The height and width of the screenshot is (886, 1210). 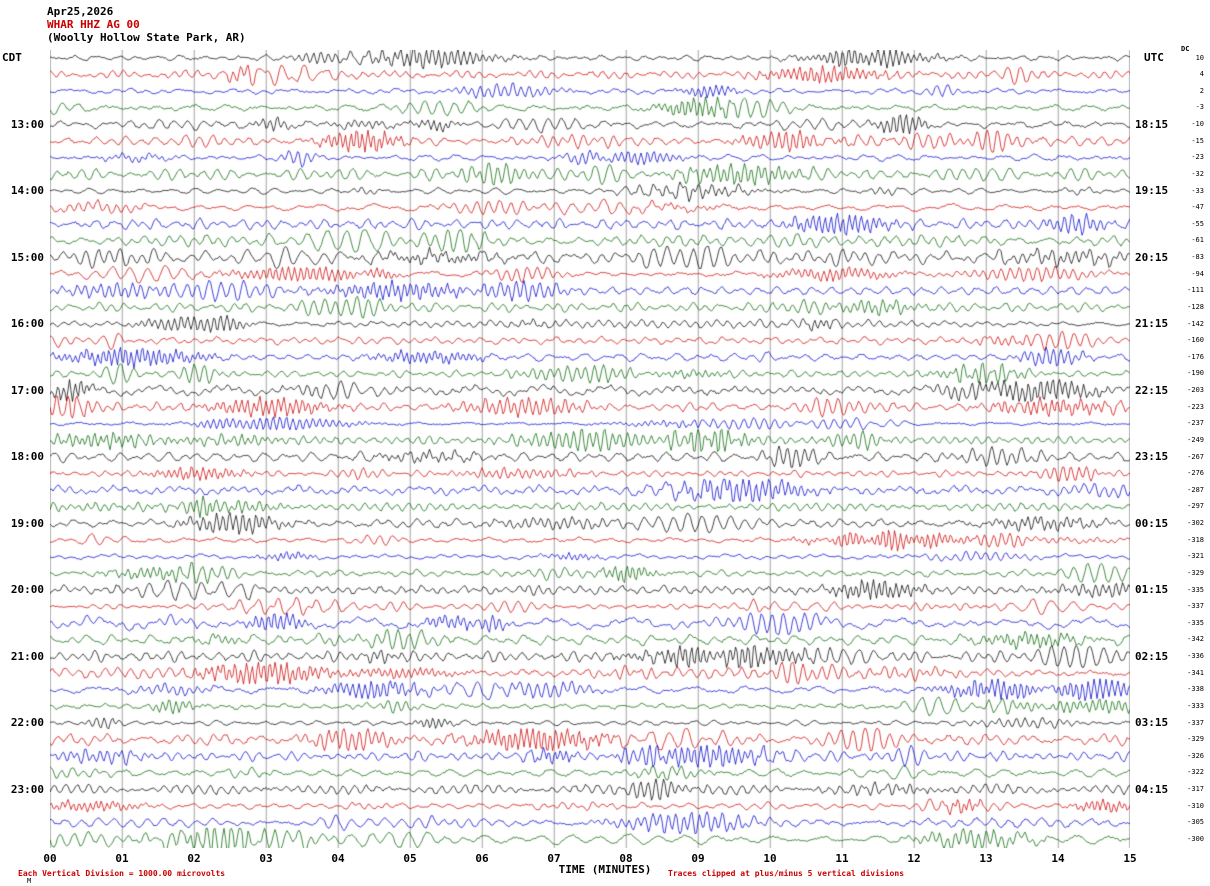 What do you see at coordinates (1197, 124) in the screenshot?
I see `dc-offset-value: -10` at bounding box center [1197, 124].